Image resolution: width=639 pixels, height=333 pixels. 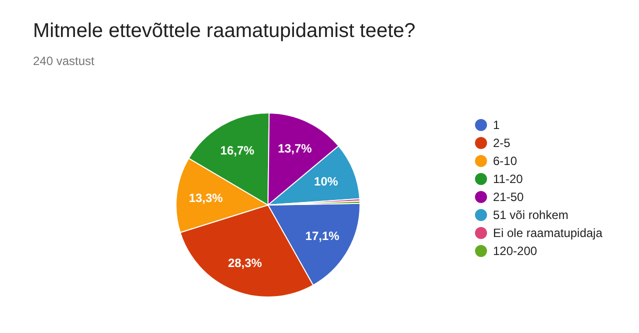 I want to click on legend-label: Ei ole raamatupidaja, so click(x=547, y=233).